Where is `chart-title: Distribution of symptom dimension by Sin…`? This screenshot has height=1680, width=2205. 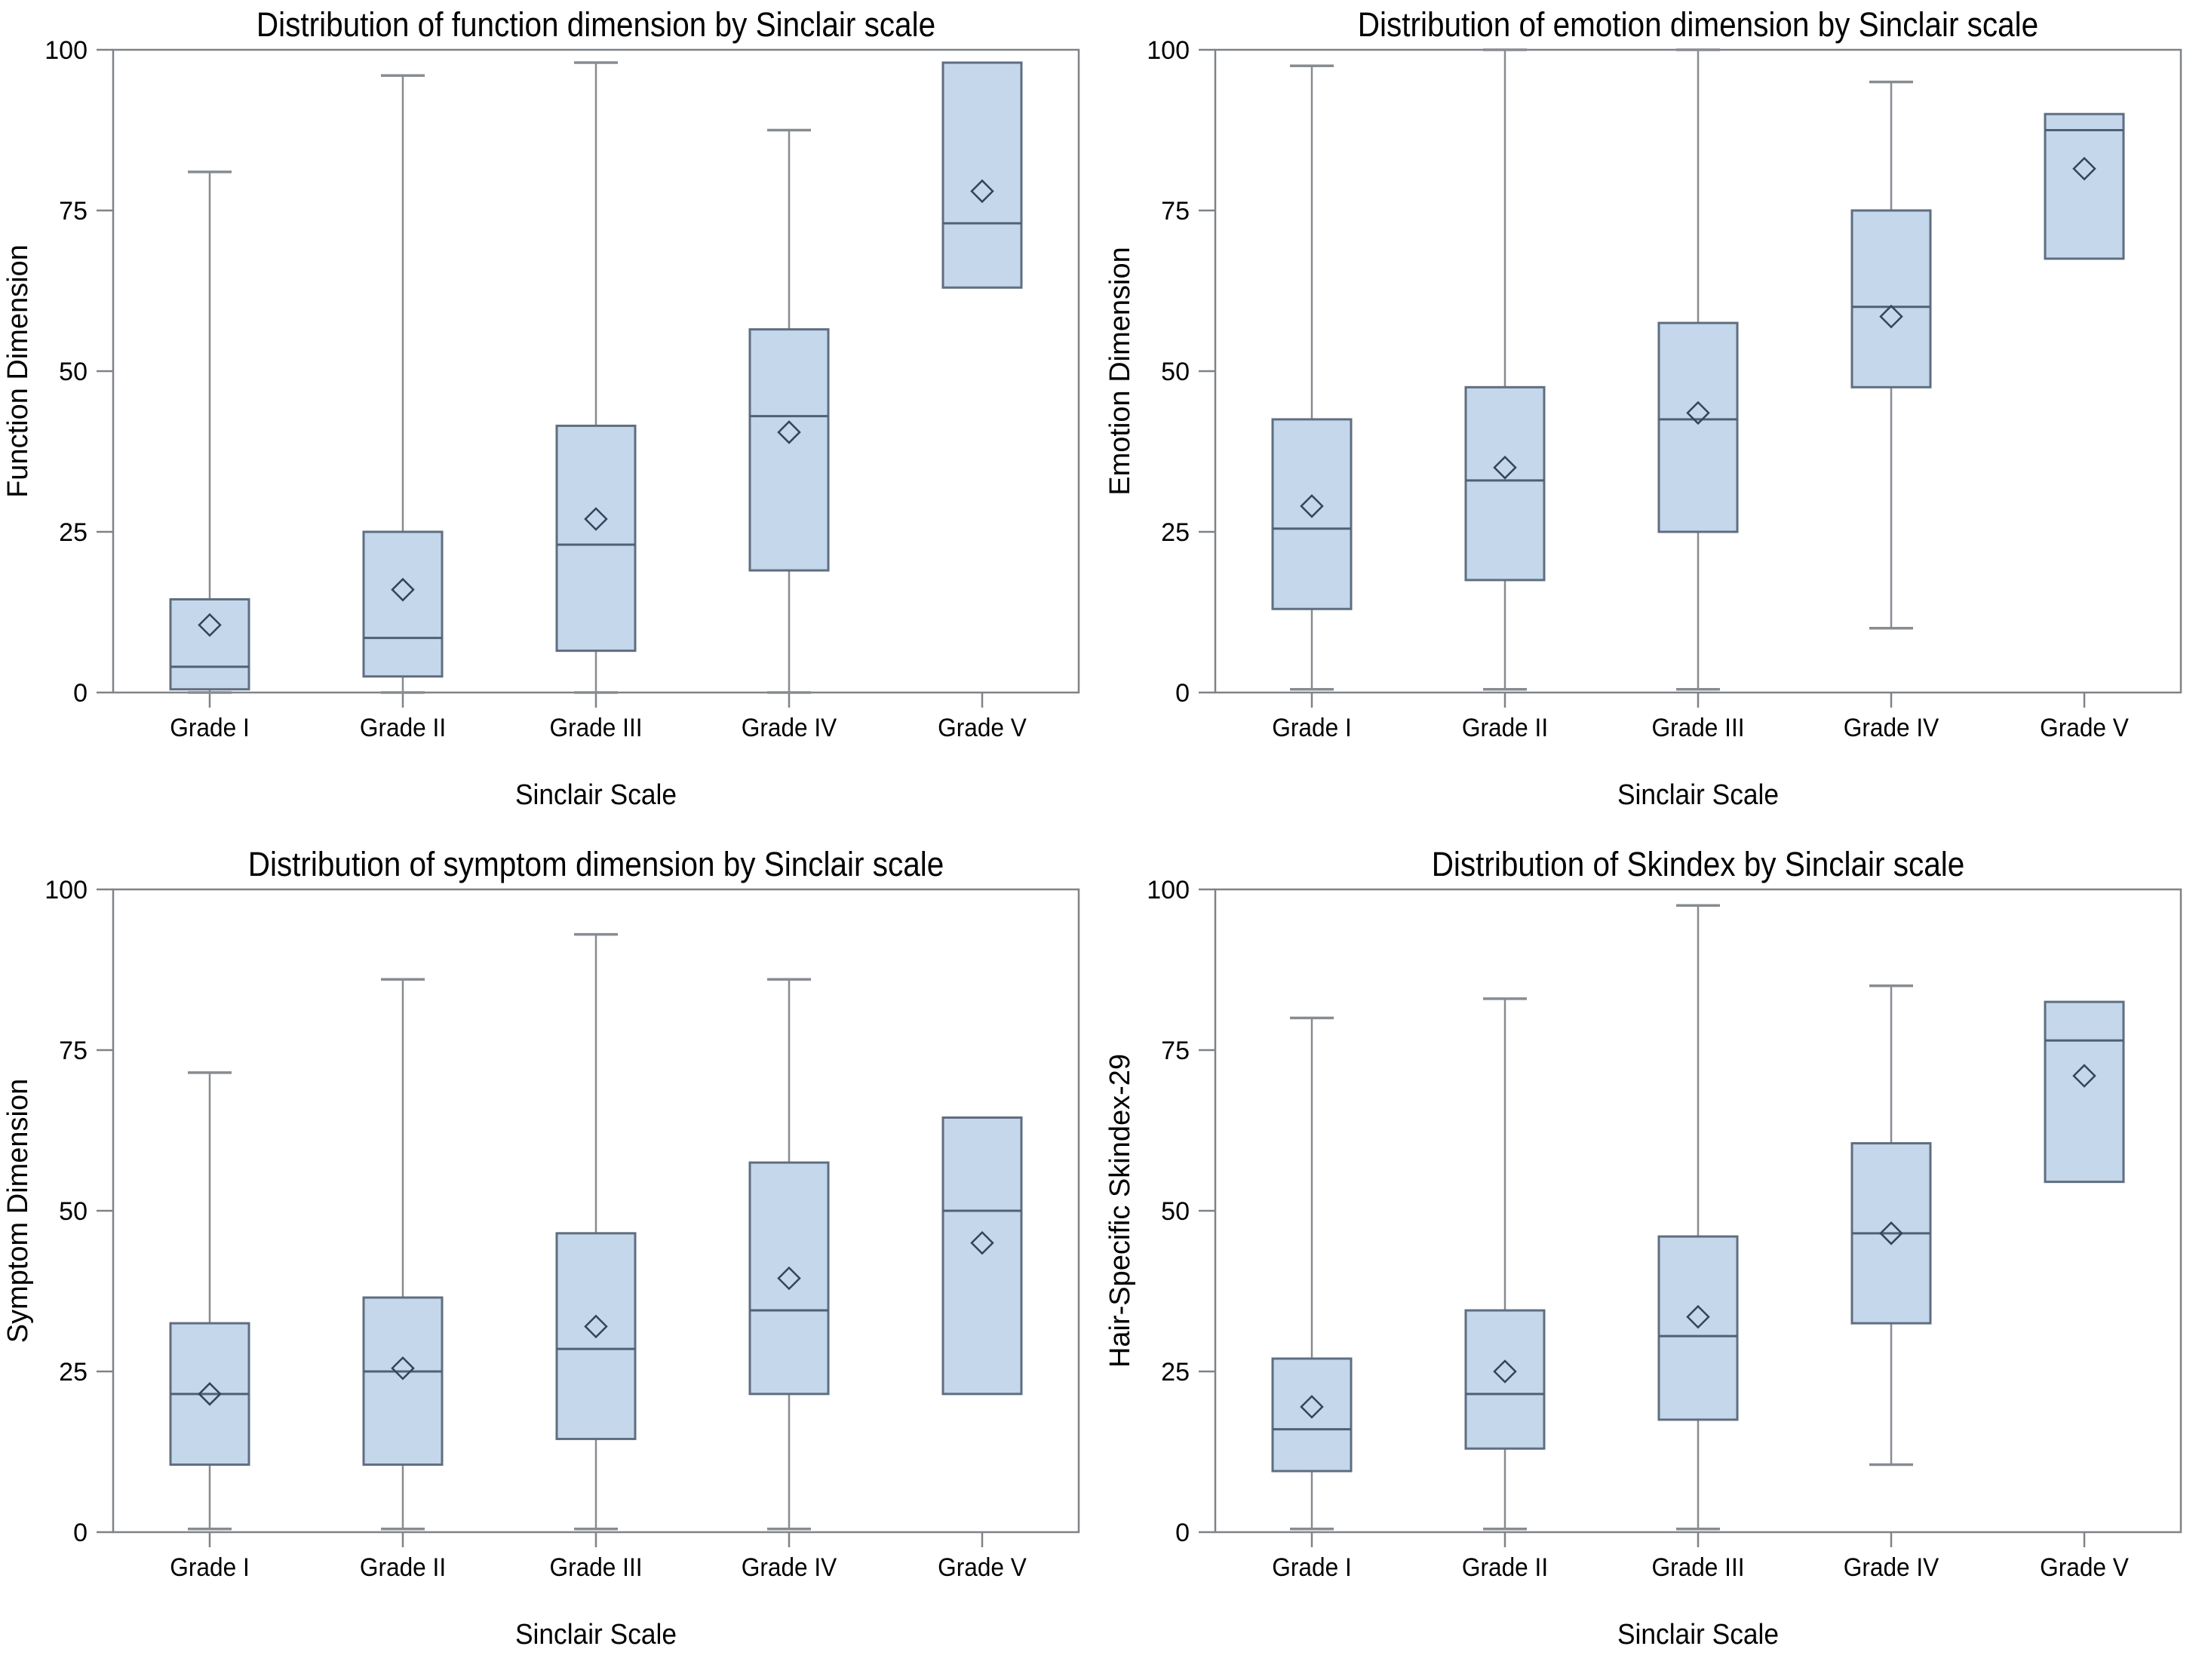 chart-title: Distribution of symptom dimension by Sin… is located at coordinates (596, 864).